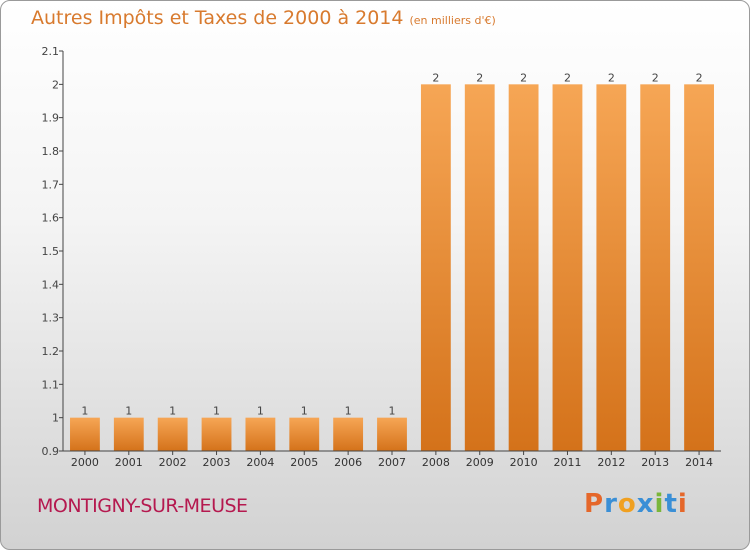 This screenshot has width=750, height=550. Describe the element at coordinates (304, 462) in the screenshot. I see `x-tick-label: 2005` at that location.